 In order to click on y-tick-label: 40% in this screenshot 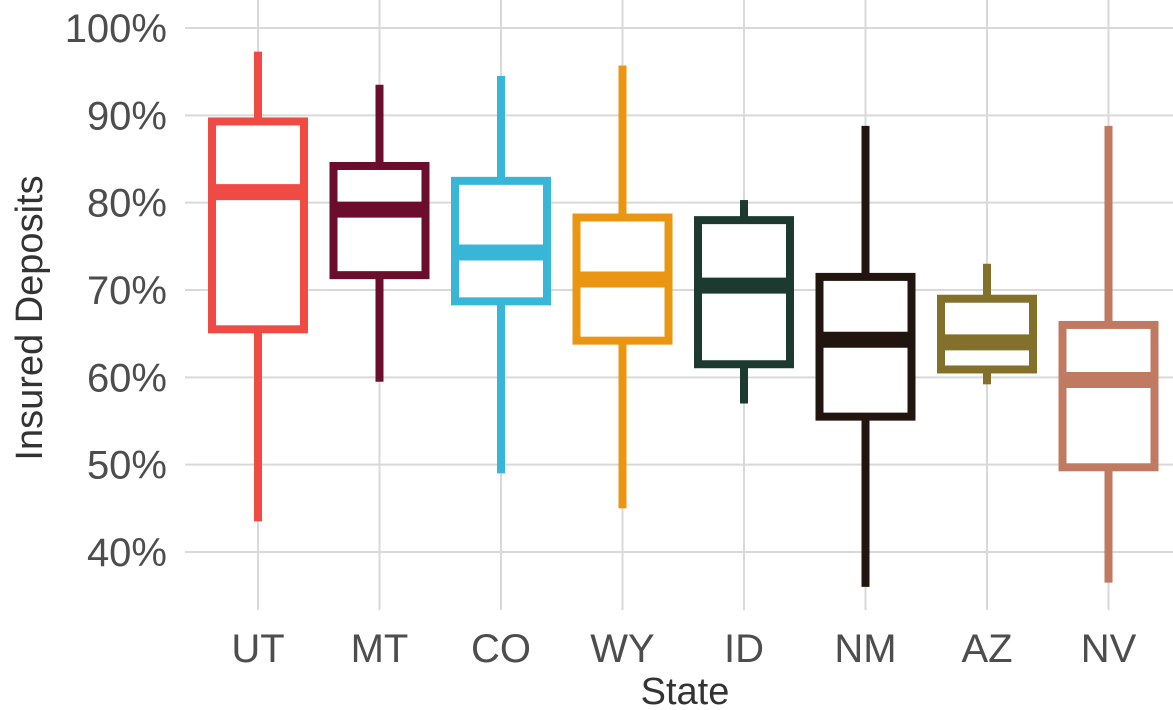, I will do `click(127, 553)`.